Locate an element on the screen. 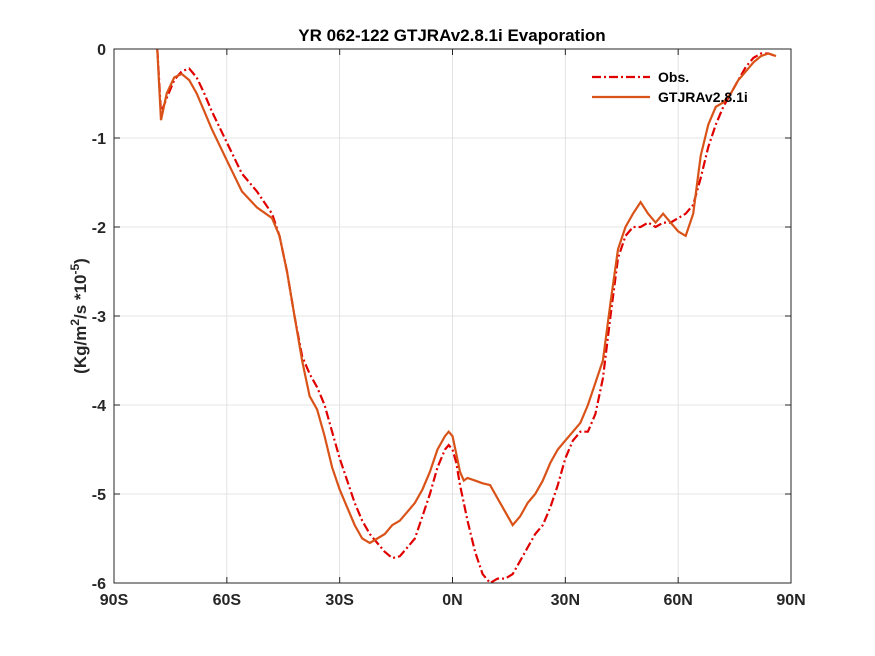  legend-label-gtjra: GTJRAv2.8.1i is located at coordinates (703, 97).